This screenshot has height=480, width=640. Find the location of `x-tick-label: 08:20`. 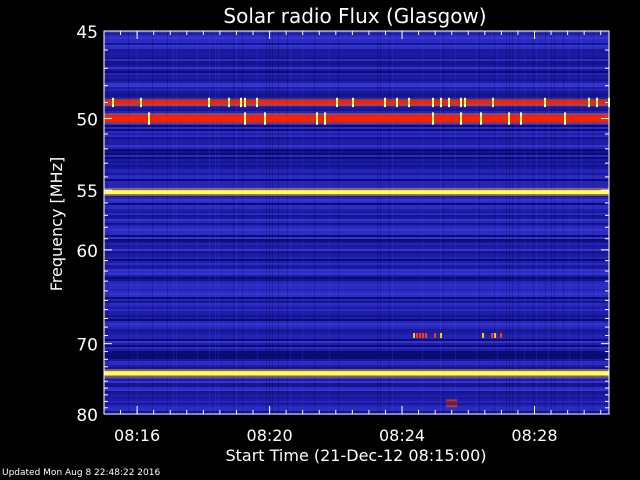

x-tick-label: 08:20 is located at coordinates (270, 435).